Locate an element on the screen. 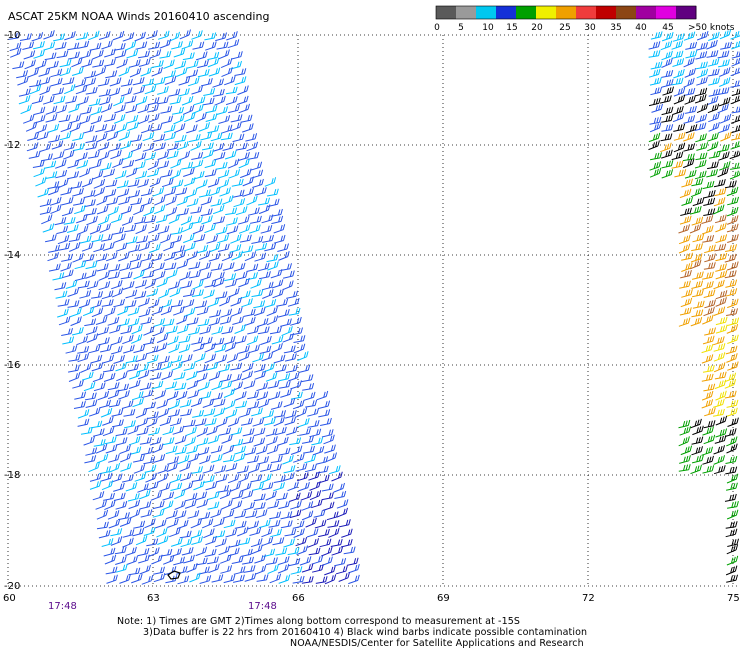  time-labels: 17:48 17:48 is located at coordinates (162, 606).